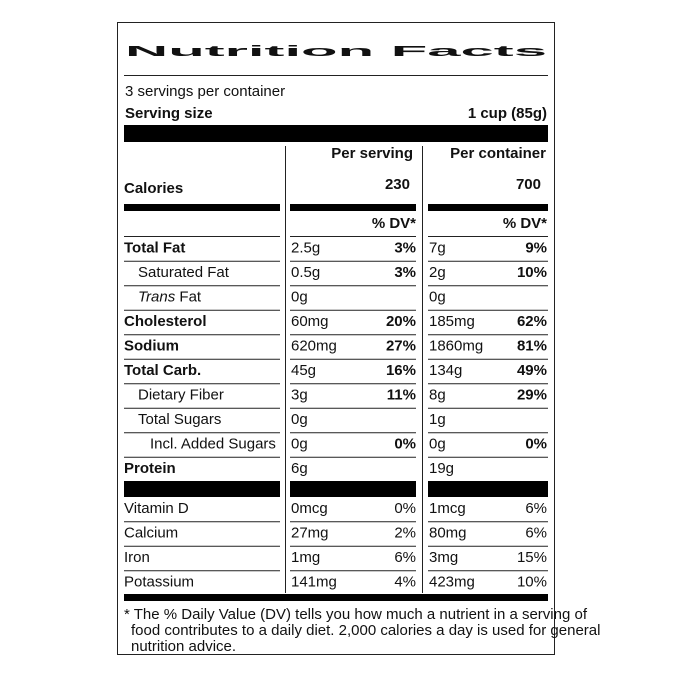 This screenshot has width=679, height=679. What do you see at coordinates (405, 532) in the screenshot?
I see `daily-value: 2%` at bounding box center [405, 532].